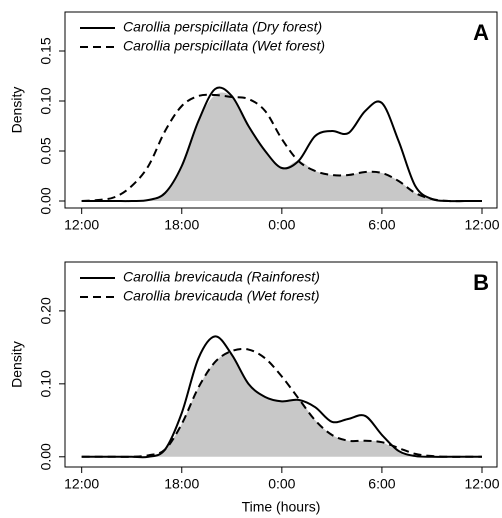  Describe the element at coordinates (46, 50) in the screenshot. I see `y-tick-label: 0.15` at that location.